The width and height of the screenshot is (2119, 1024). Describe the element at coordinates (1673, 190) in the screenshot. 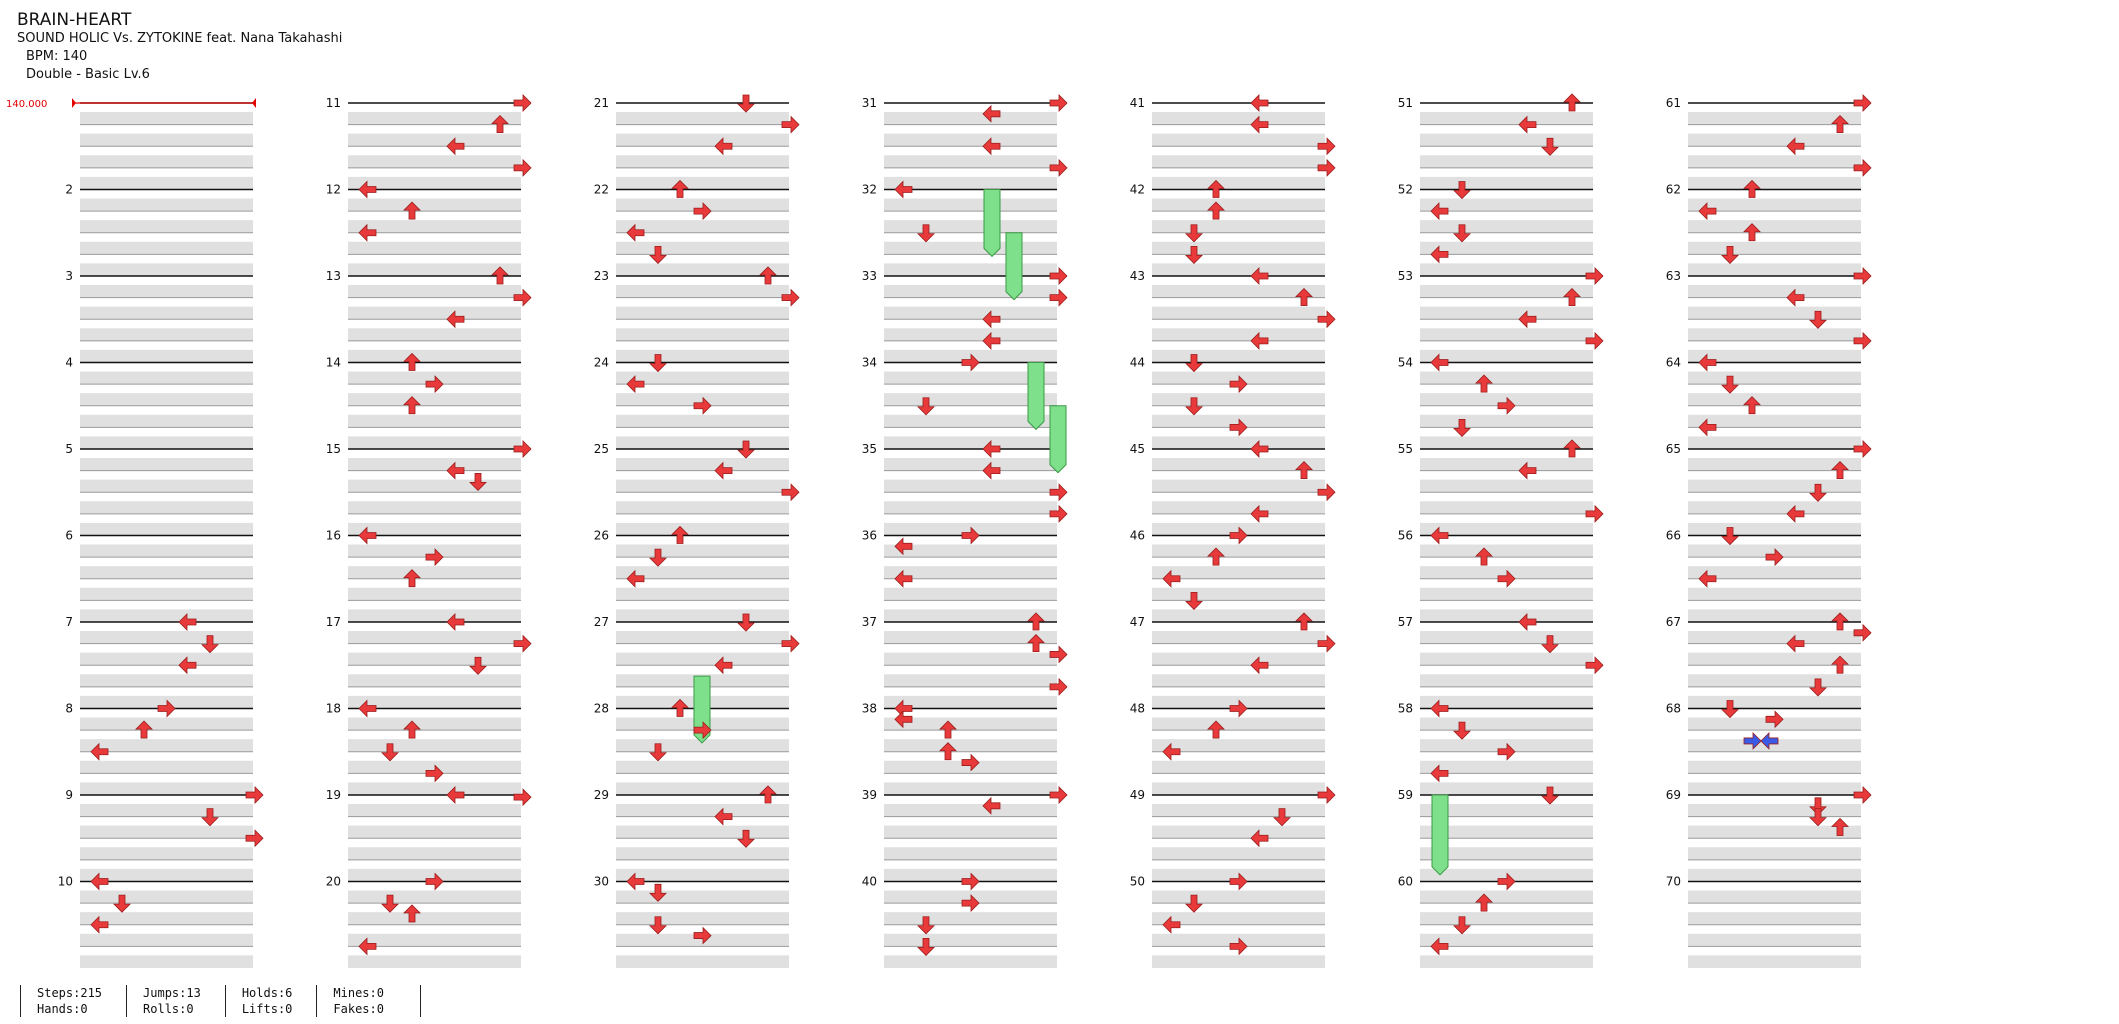

I see `measure-number: 62` at that location.